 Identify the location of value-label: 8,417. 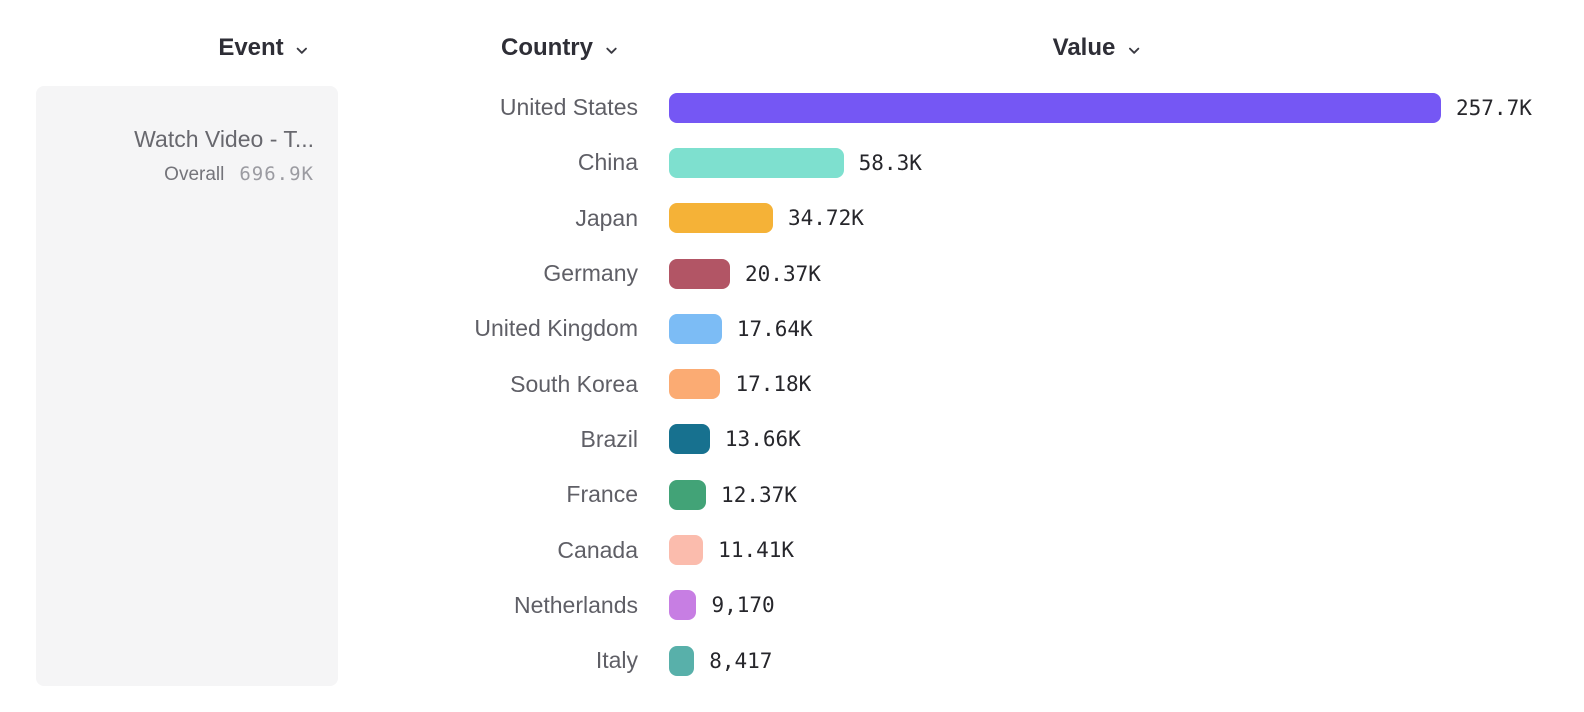
(741, 660).